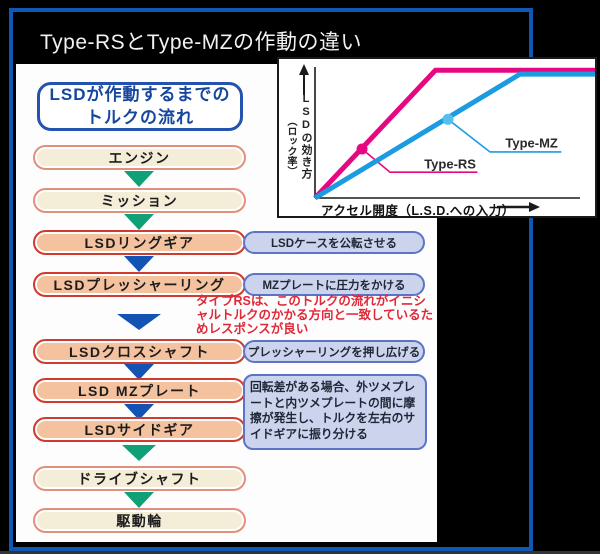 The image size is (600, 554). I want to click on x-axis-label: アクセル開度（L.S.D.への入力）, so click(418, 211).